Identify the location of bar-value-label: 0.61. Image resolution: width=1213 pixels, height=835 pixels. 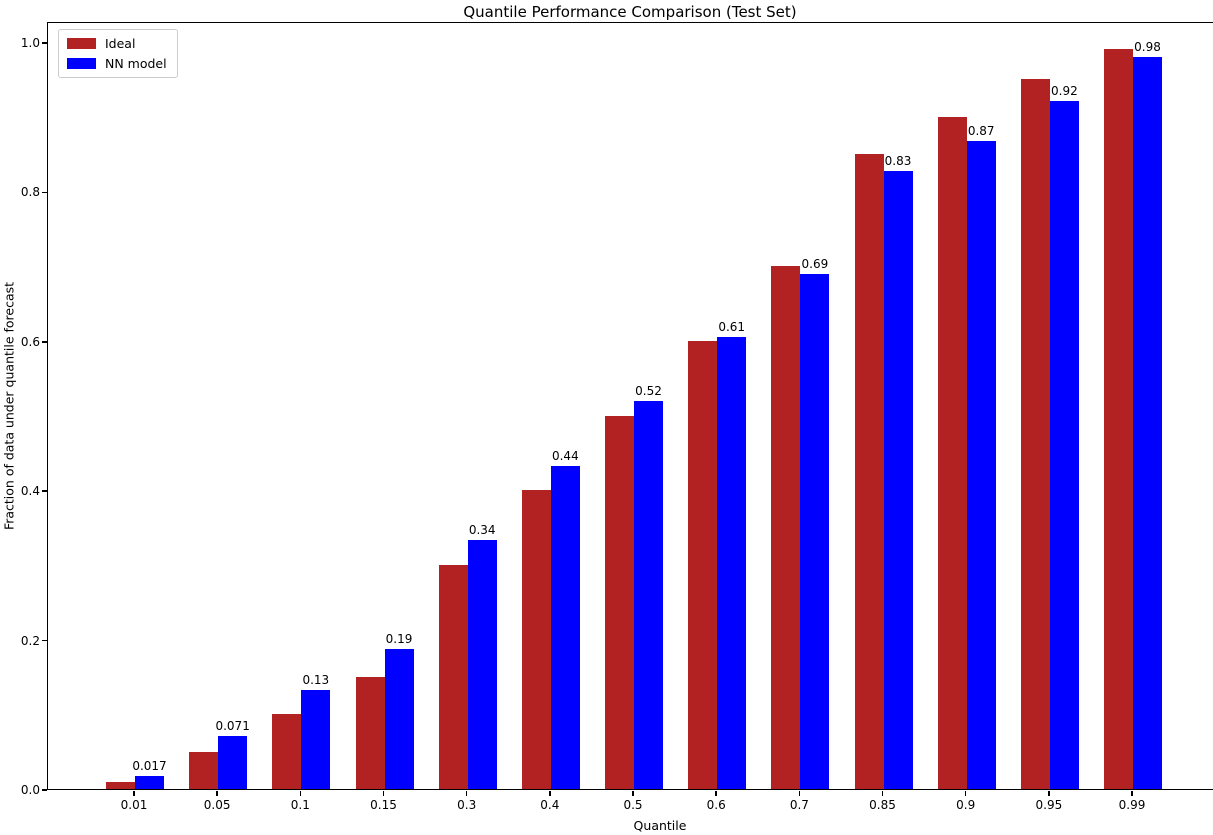
(732, 327).